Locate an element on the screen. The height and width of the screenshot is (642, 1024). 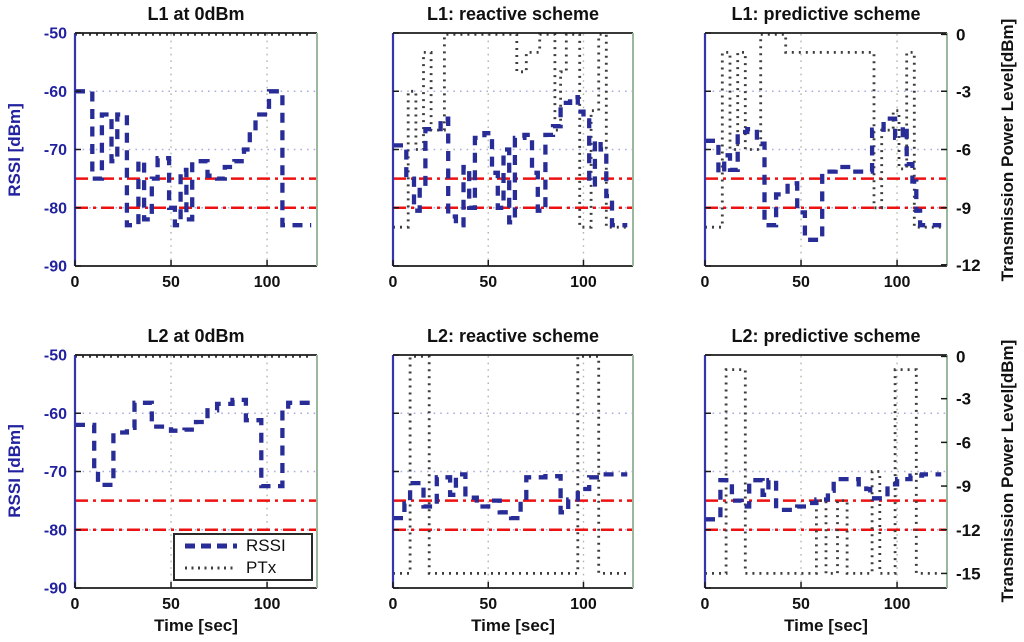
legend-label-ptx: PTx is located at coordinates (261, 567).